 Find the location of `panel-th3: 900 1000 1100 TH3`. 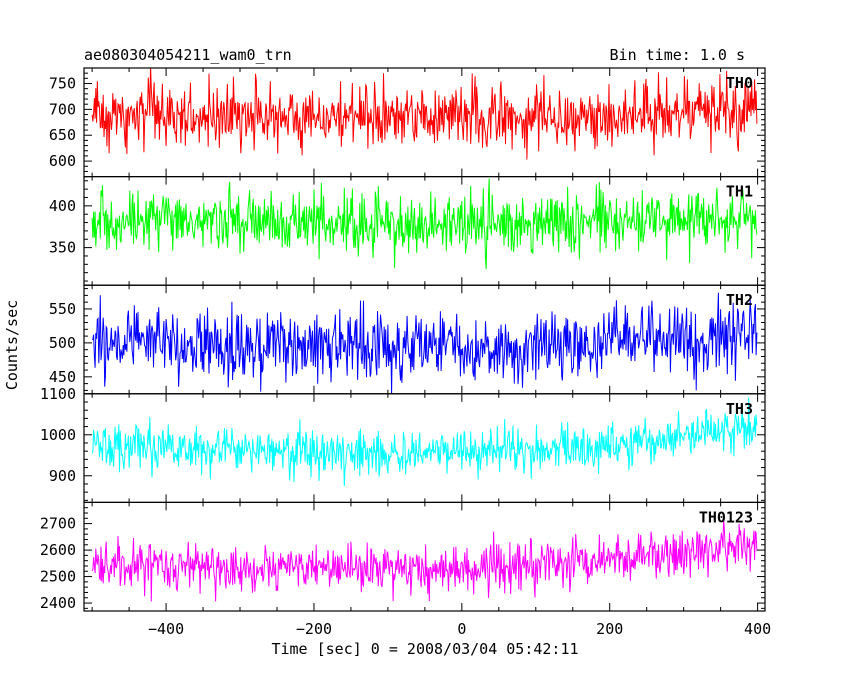

panel-th3: 900 1000 1100 TH3 is located at coordinates (403, 444).